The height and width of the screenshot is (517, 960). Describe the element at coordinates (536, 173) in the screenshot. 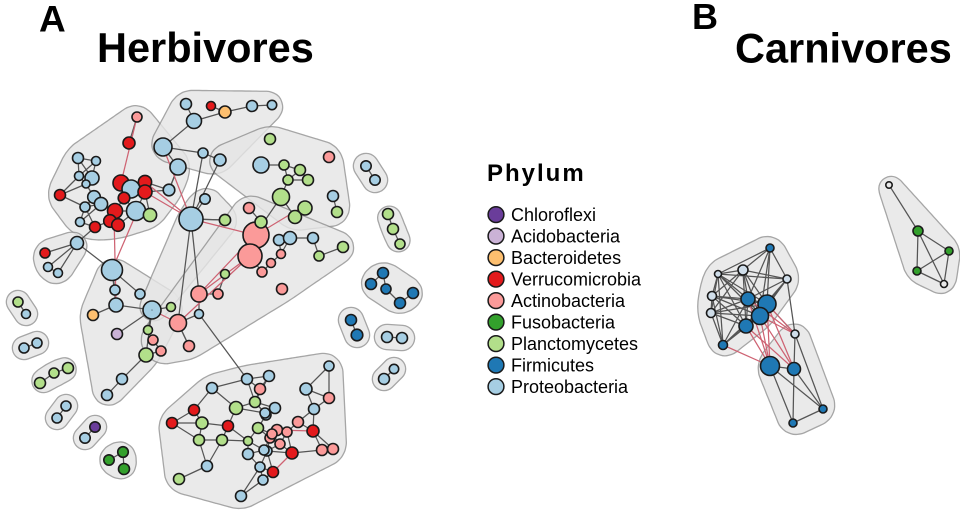

I see `svg-text: Phylum` at that location.